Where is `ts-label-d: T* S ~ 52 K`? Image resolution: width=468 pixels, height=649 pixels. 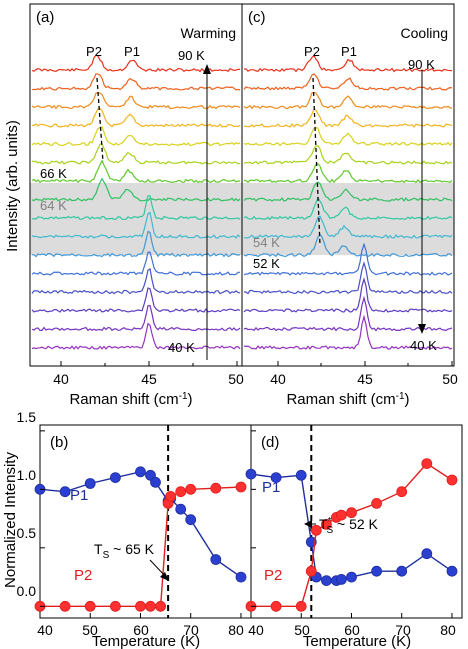 ts-label-d: T* S ~ 52 K is located at coordinates (349, 526).